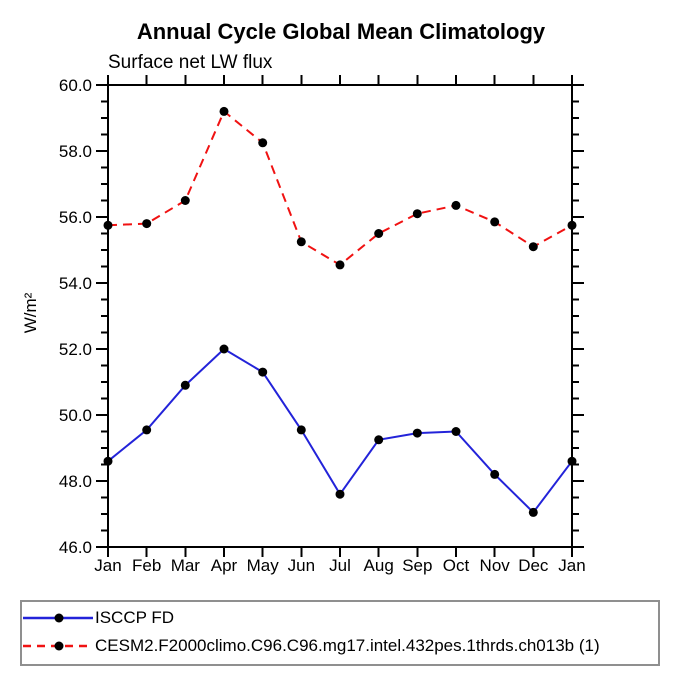  Describe the element at coordinates (456, 565) in the screenshot. I see `x-tick-label: Oct` at that location.